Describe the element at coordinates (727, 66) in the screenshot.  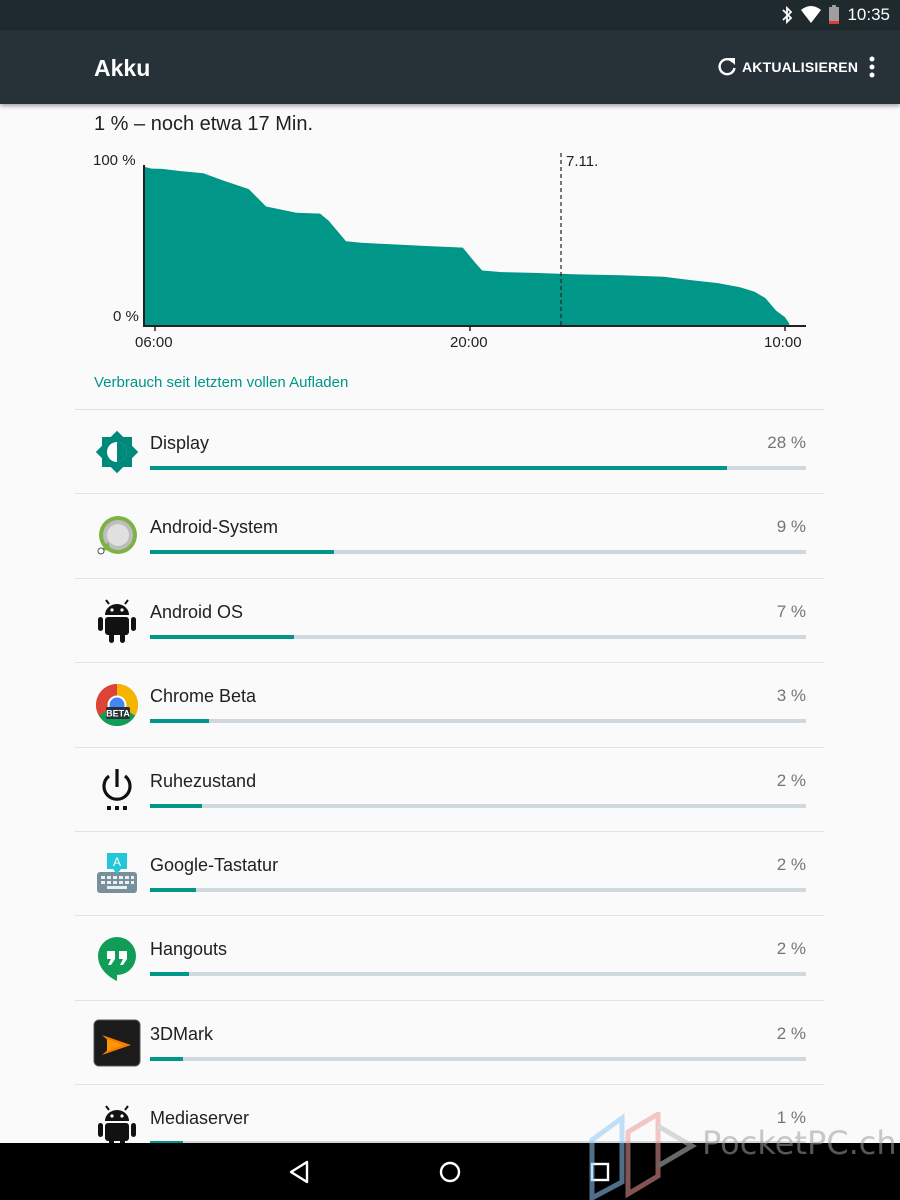
I see `refresh-icon` at that location.